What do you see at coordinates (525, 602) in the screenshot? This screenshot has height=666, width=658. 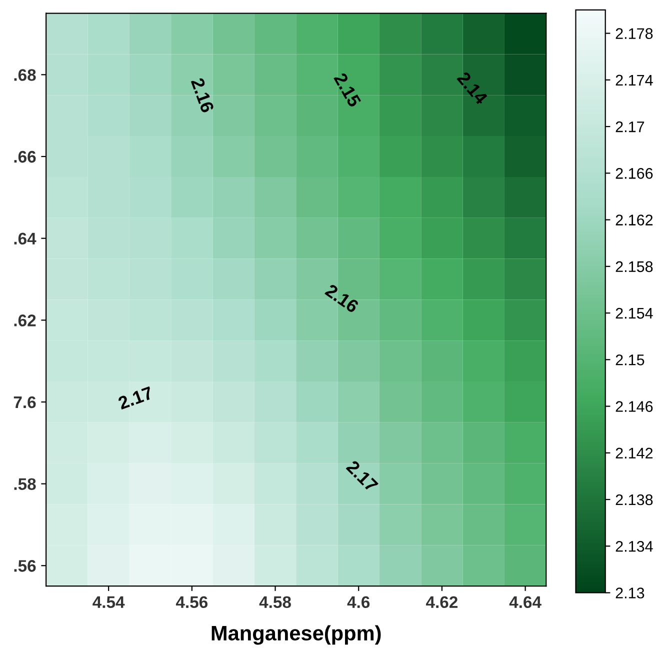 I see `x-tick-label: 4.64` at bounding box center [525, 602].